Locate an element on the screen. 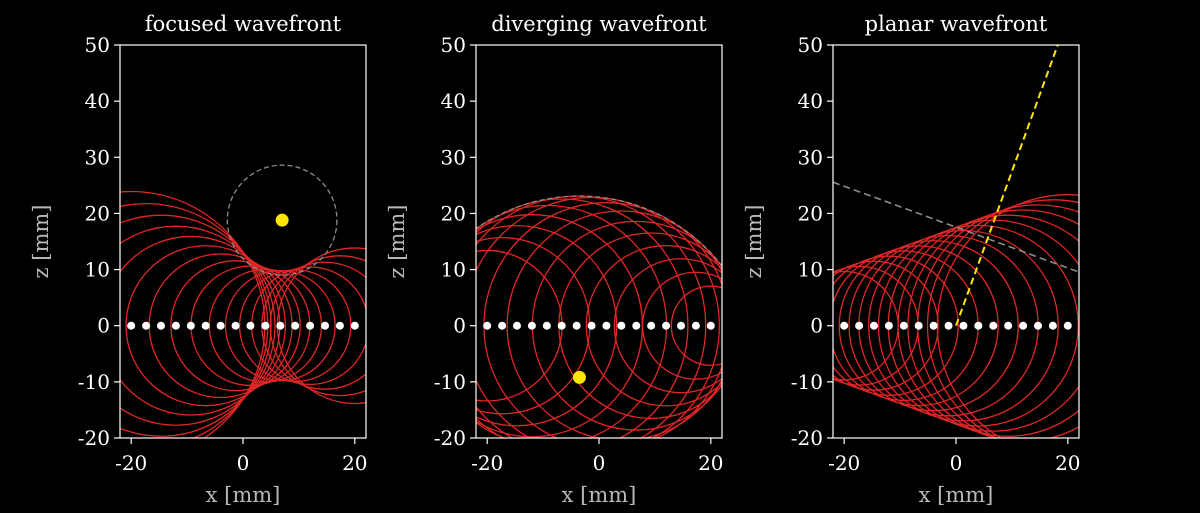 The image size is (1200, 513). focus-circle is located at coordinates (282, 220).